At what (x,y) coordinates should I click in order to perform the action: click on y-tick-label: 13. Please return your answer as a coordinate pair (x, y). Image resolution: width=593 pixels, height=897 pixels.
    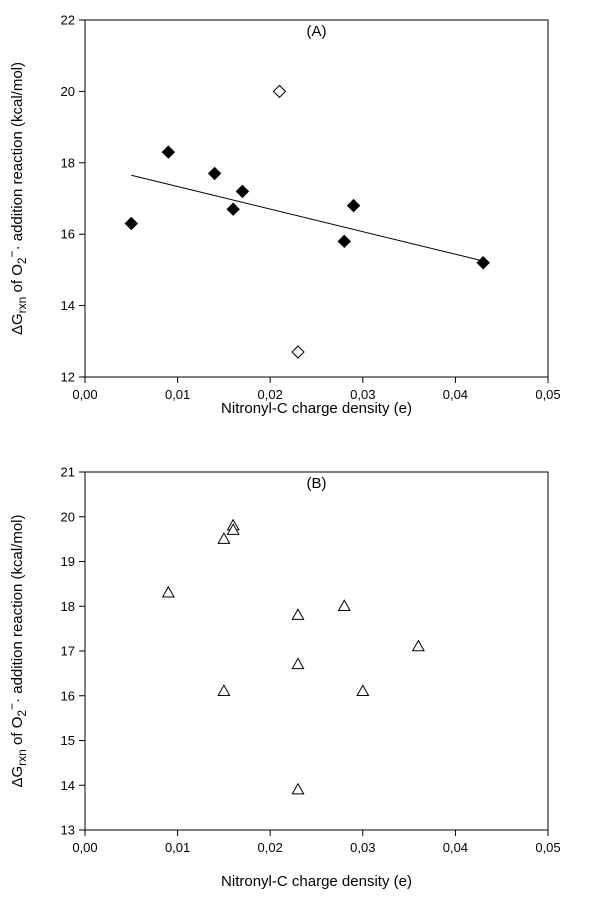
    Looking at the image, I should click on (68, 830).